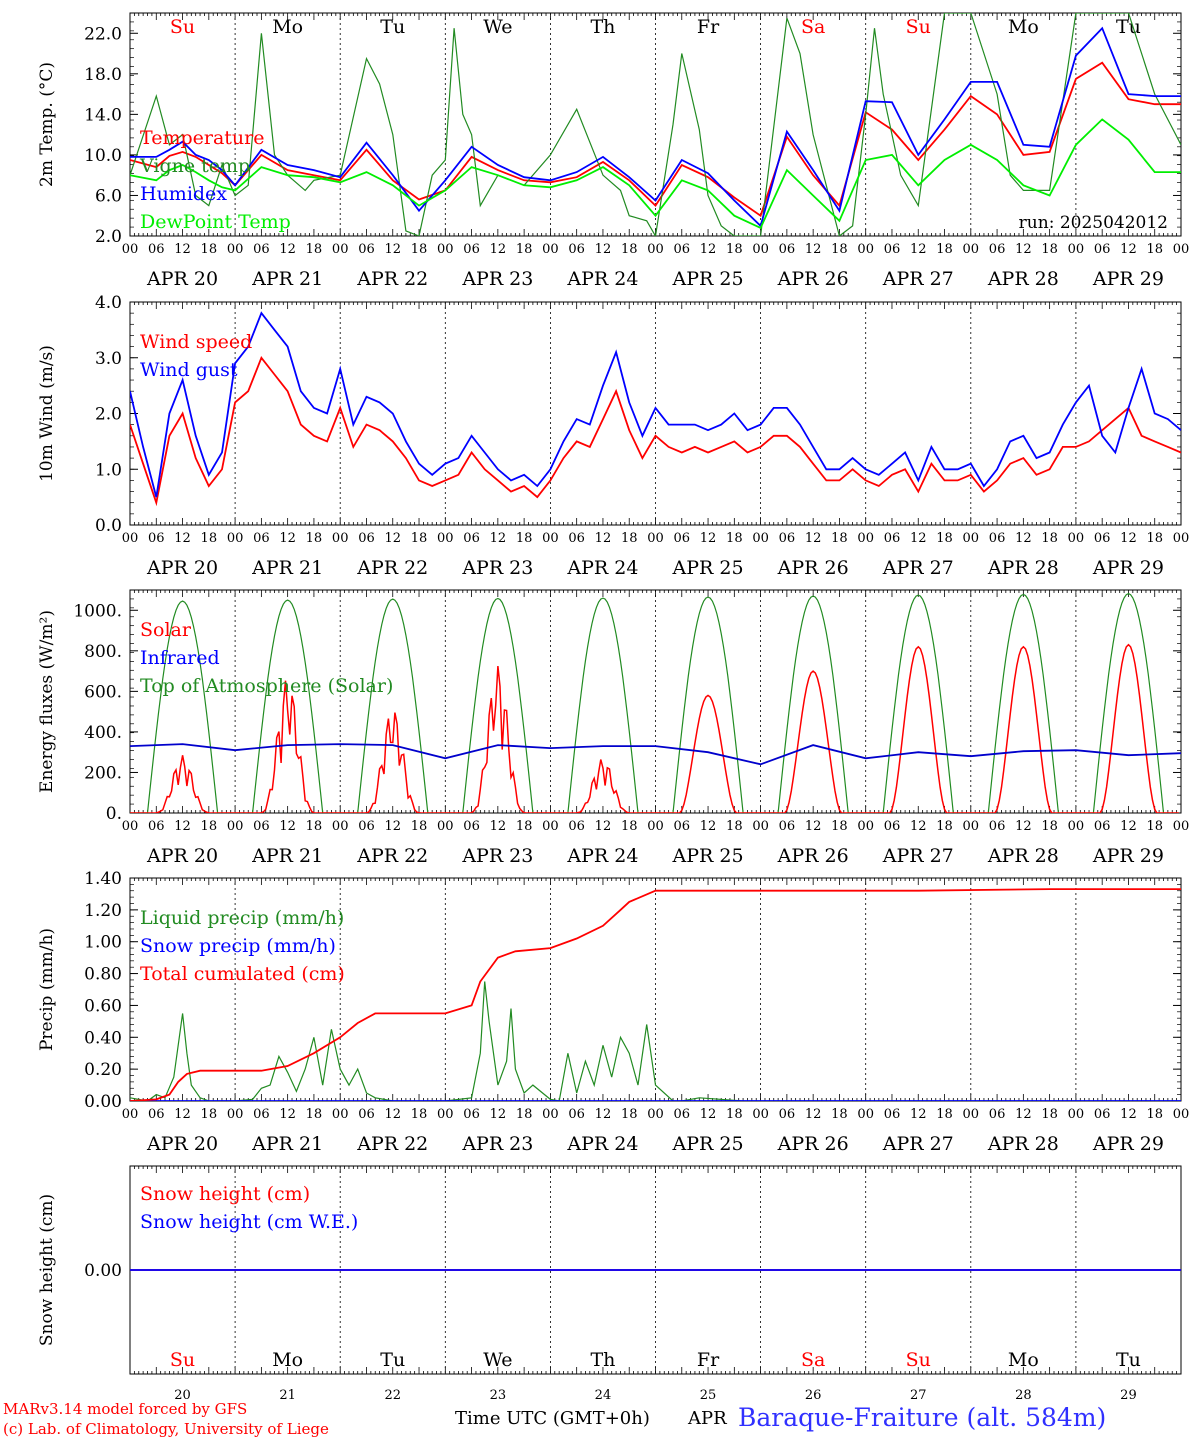 Image resolution: width=1194 pixels, height=1440 pixels. I want to click on date-label: APR 29, so click(1128, 856).